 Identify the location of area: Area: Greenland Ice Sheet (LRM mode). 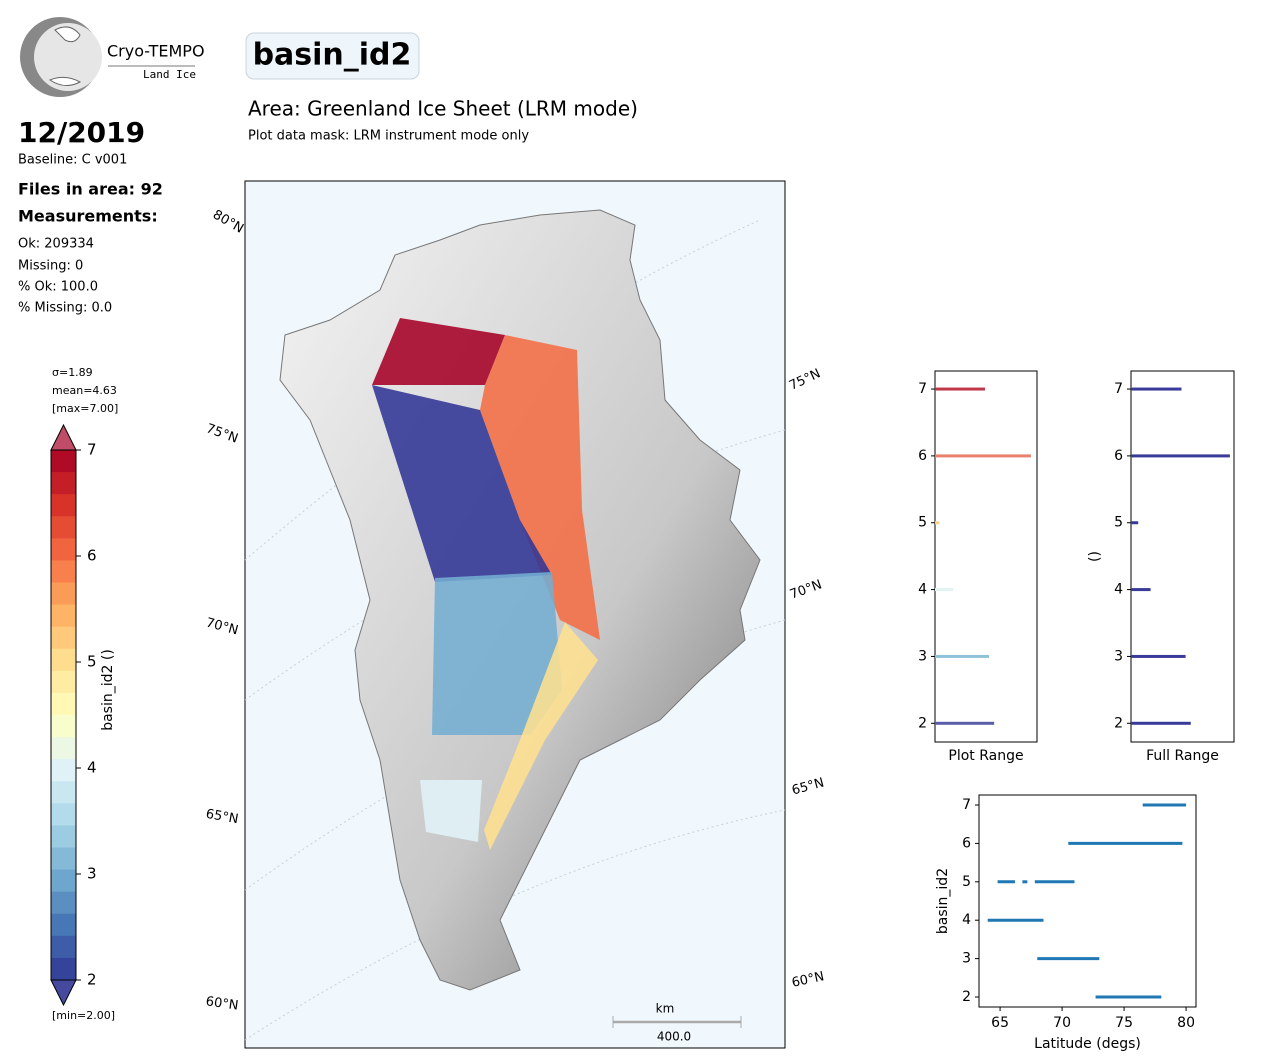
(443, 109).